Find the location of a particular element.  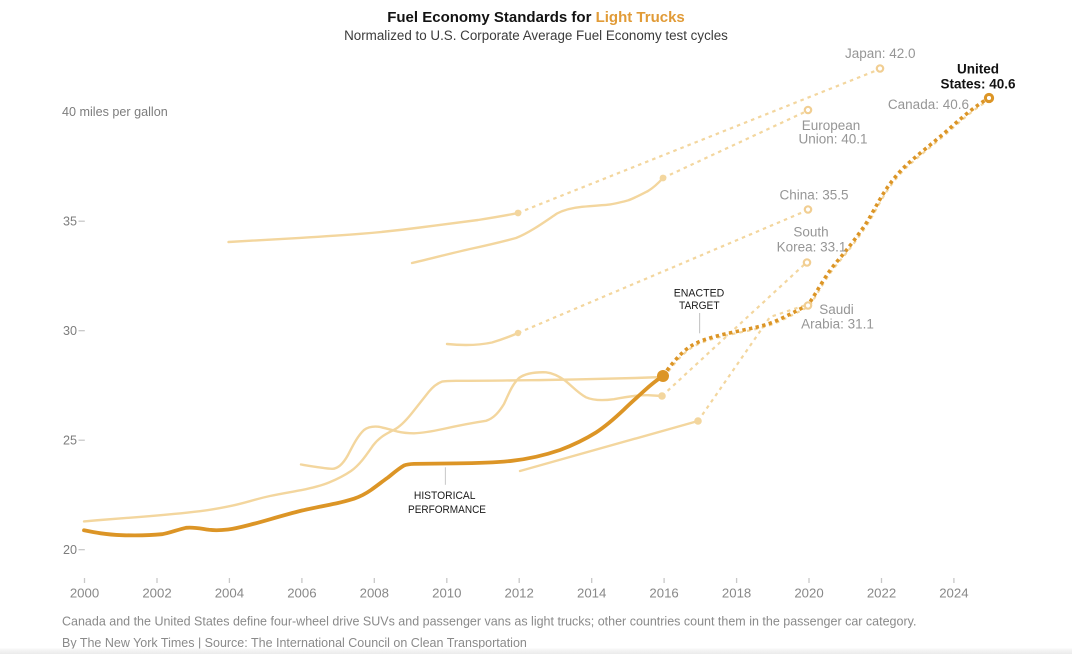

svg-text: Japan: 42.0 is located at coordinates (880, 53).